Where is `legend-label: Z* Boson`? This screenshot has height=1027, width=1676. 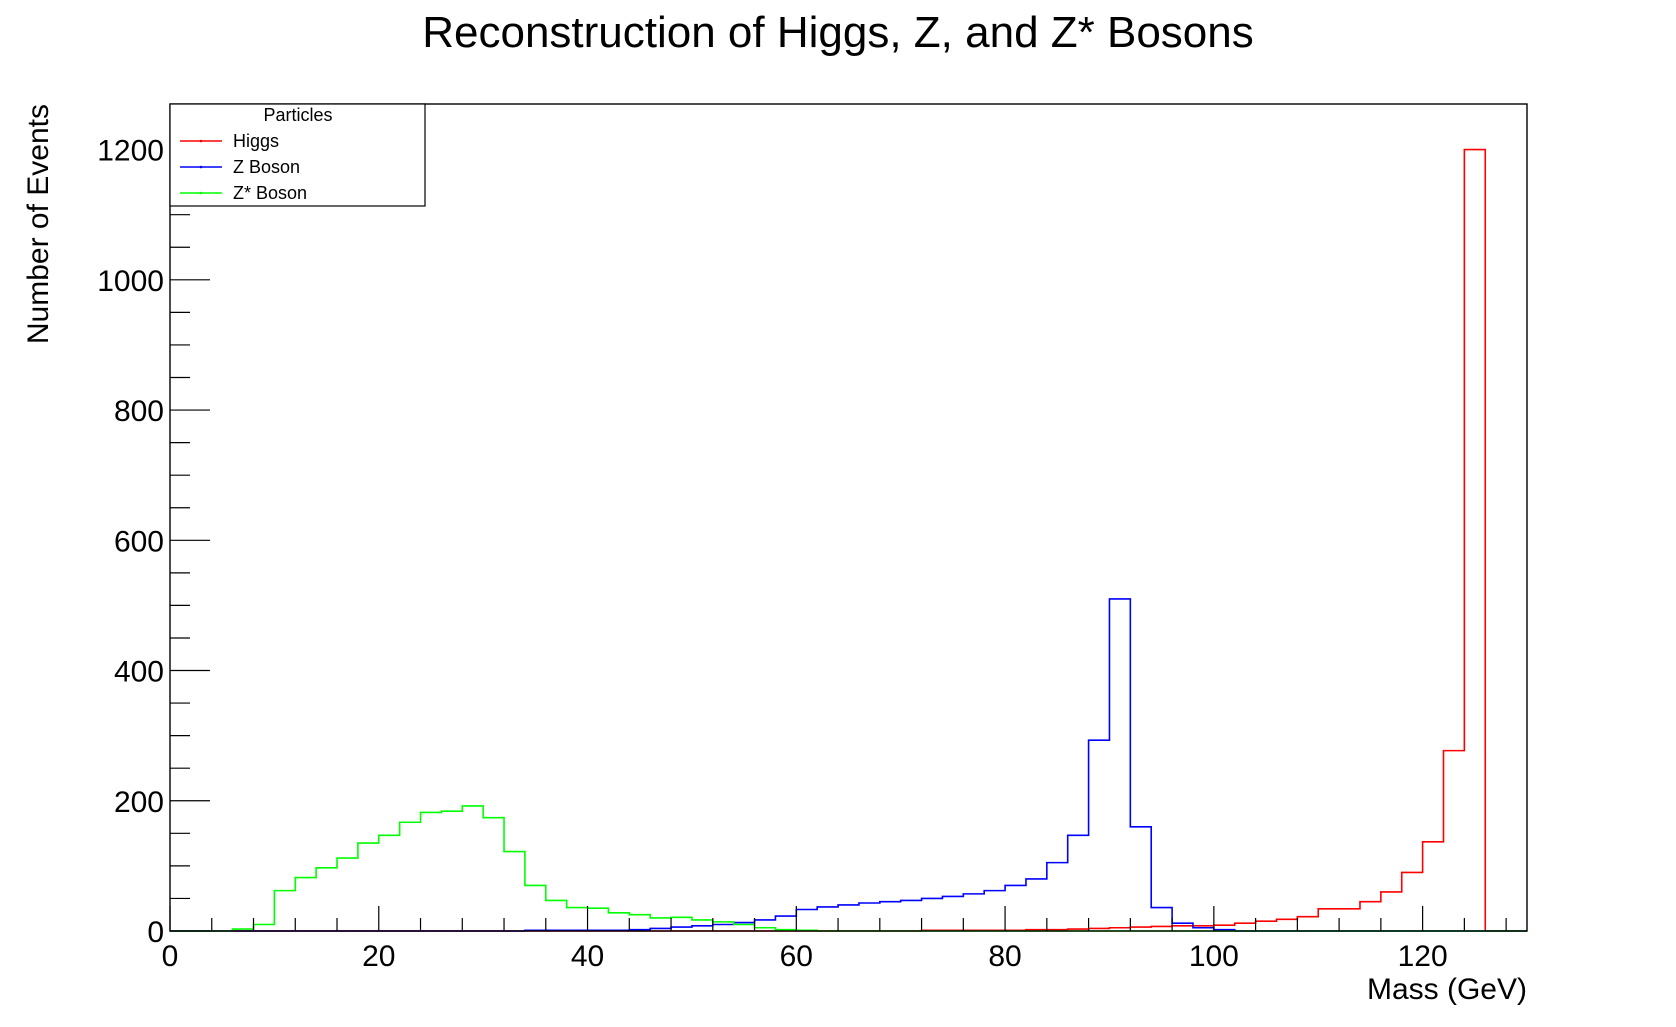 legend-label: Z* Boson is located at coordinates (270, 193).